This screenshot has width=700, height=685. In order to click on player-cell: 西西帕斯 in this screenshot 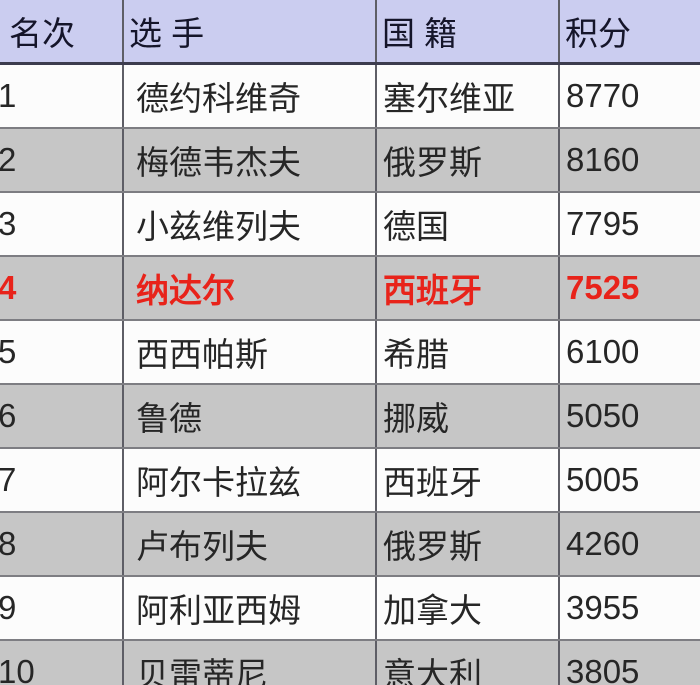, I will do `click(249, 352)`.